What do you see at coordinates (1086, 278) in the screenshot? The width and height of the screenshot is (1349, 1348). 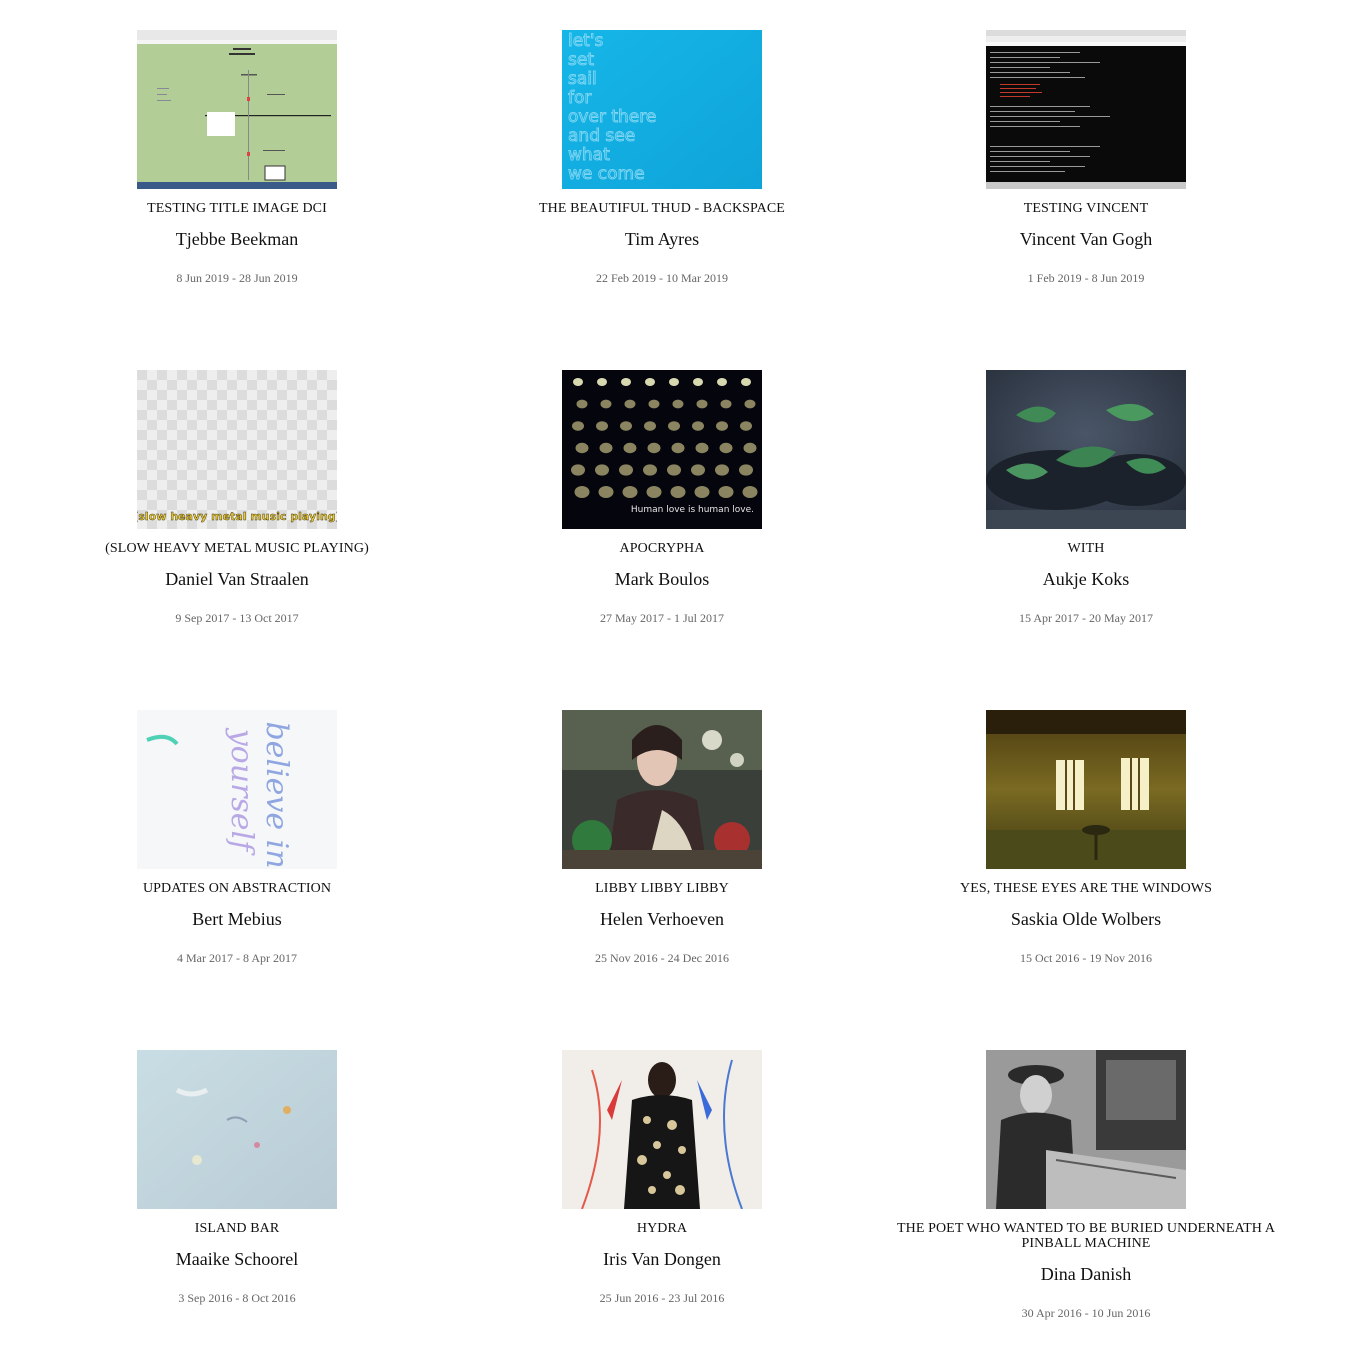 I see `exhibition-dates: 1 Feb 2019 - 8 Jun 2019` at bounding box center [1086, 278].